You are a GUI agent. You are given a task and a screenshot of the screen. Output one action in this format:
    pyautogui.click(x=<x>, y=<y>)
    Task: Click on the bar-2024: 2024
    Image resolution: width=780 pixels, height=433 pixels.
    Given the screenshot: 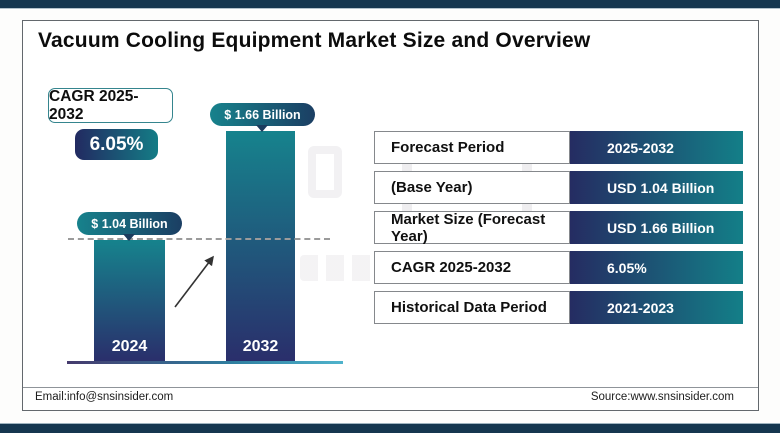 What is the action you would take?
    pyautogui.click(x=129, y=301)
    